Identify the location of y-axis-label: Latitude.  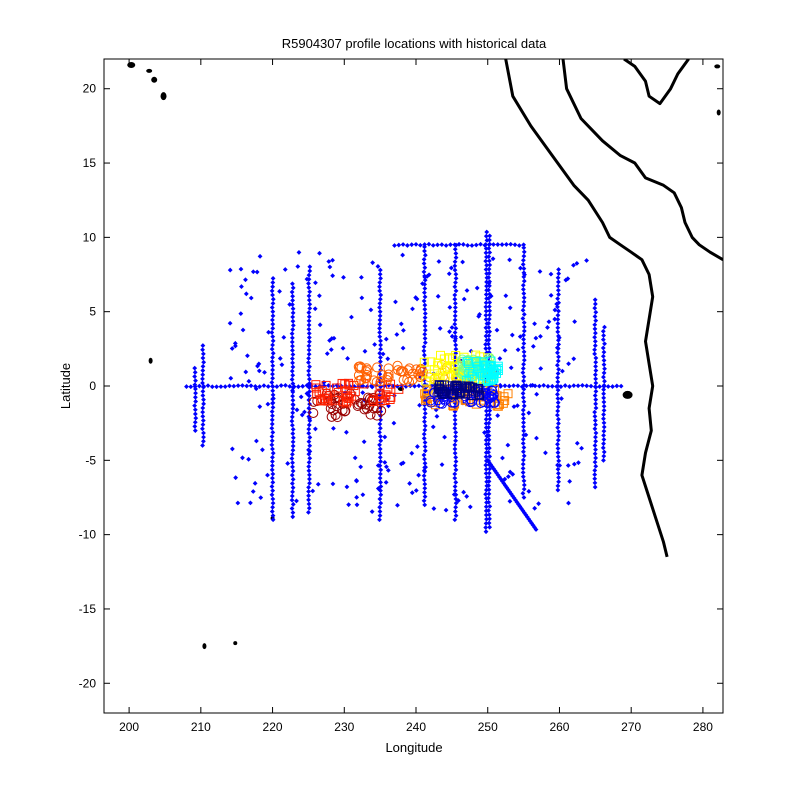
(65, 386).